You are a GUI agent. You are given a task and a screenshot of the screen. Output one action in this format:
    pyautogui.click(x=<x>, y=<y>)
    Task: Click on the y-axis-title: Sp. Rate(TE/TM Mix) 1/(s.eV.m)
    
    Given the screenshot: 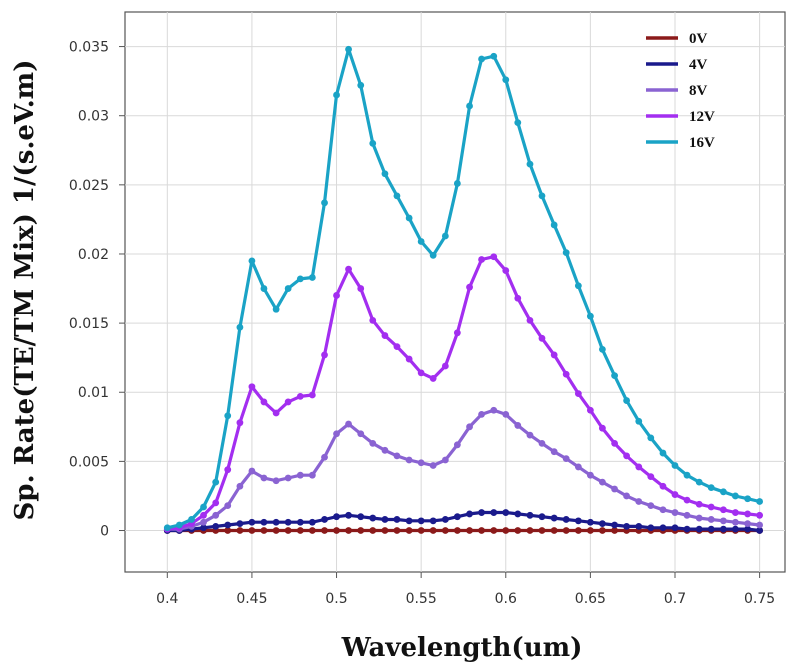 What is the action you would take?
    pyautogui.click(x=25, y=290)
    